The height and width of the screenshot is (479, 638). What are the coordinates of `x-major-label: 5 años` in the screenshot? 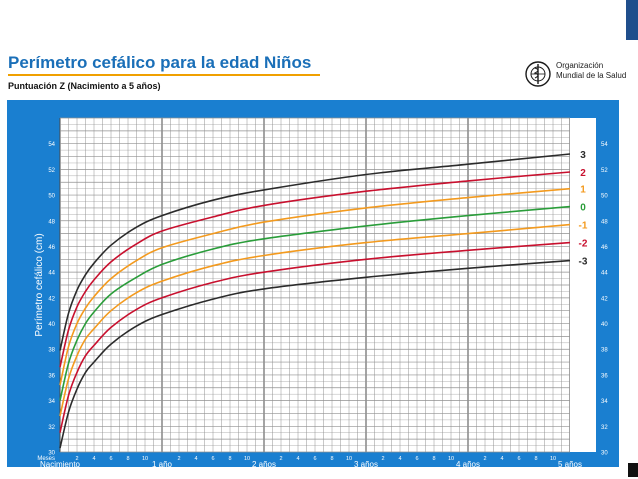 It's located at (570, 464).